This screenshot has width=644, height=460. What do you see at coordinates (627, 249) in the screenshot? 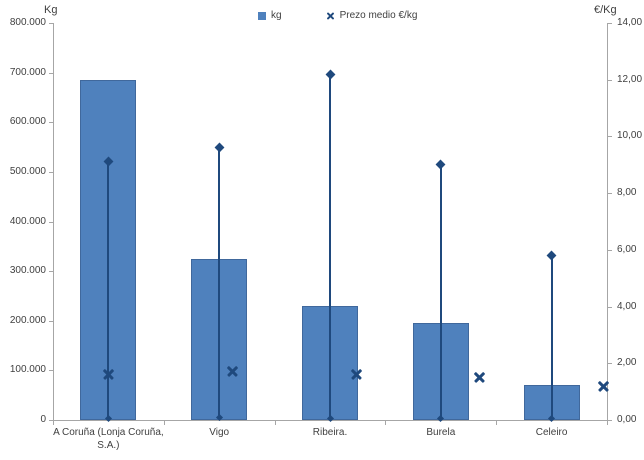
I see `secondary-axis-tick-label: 6,00` at bounding box center [627, 249].